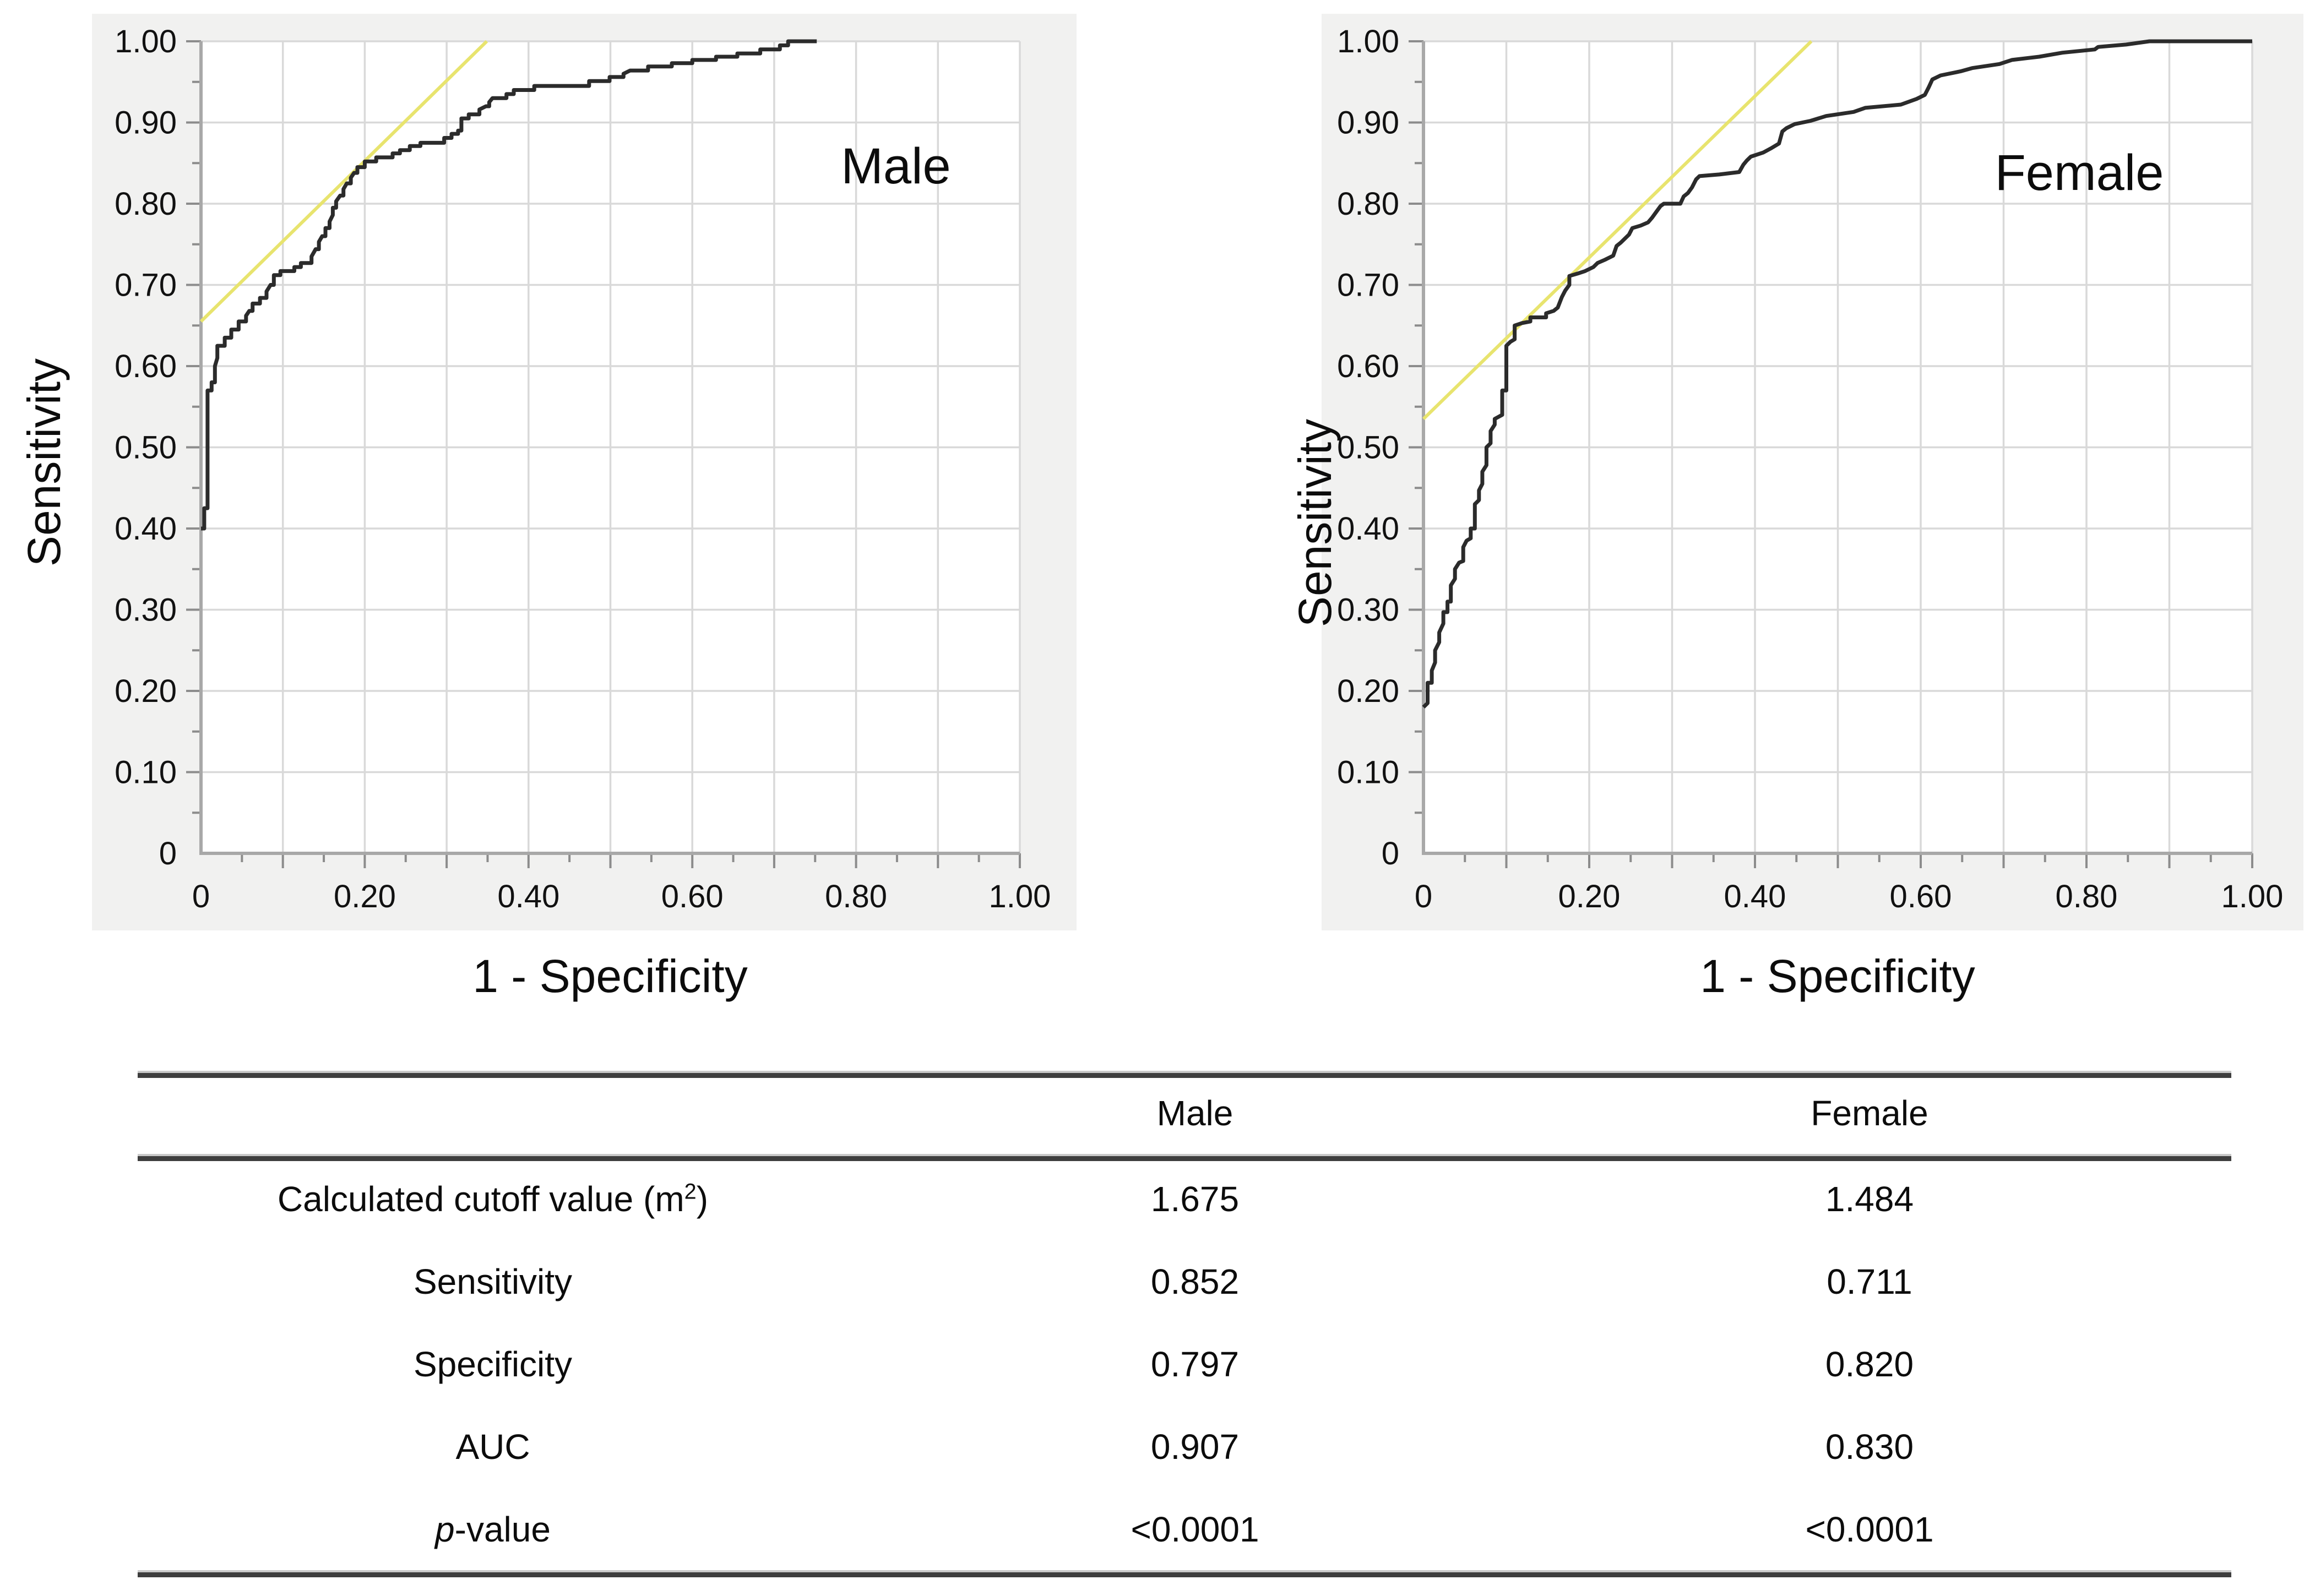  I want to click on table-top-rule, so click(1184, 1074).